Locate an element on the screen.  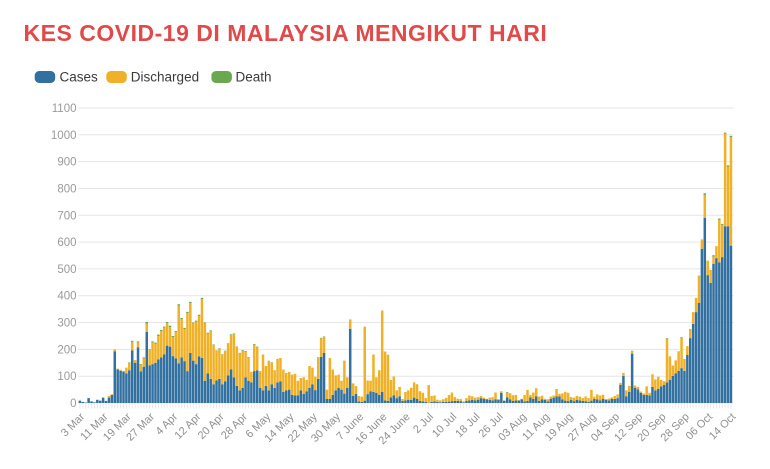
svg-text: Death is located at coordinates (254, 77).